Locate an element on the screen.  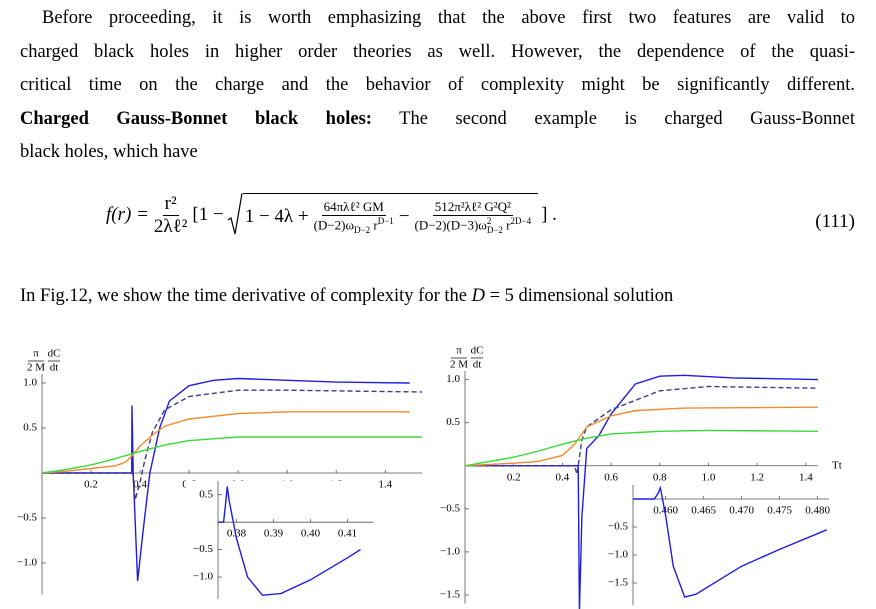
den-part: (D−2)ω is located at coordinates (334, 225).